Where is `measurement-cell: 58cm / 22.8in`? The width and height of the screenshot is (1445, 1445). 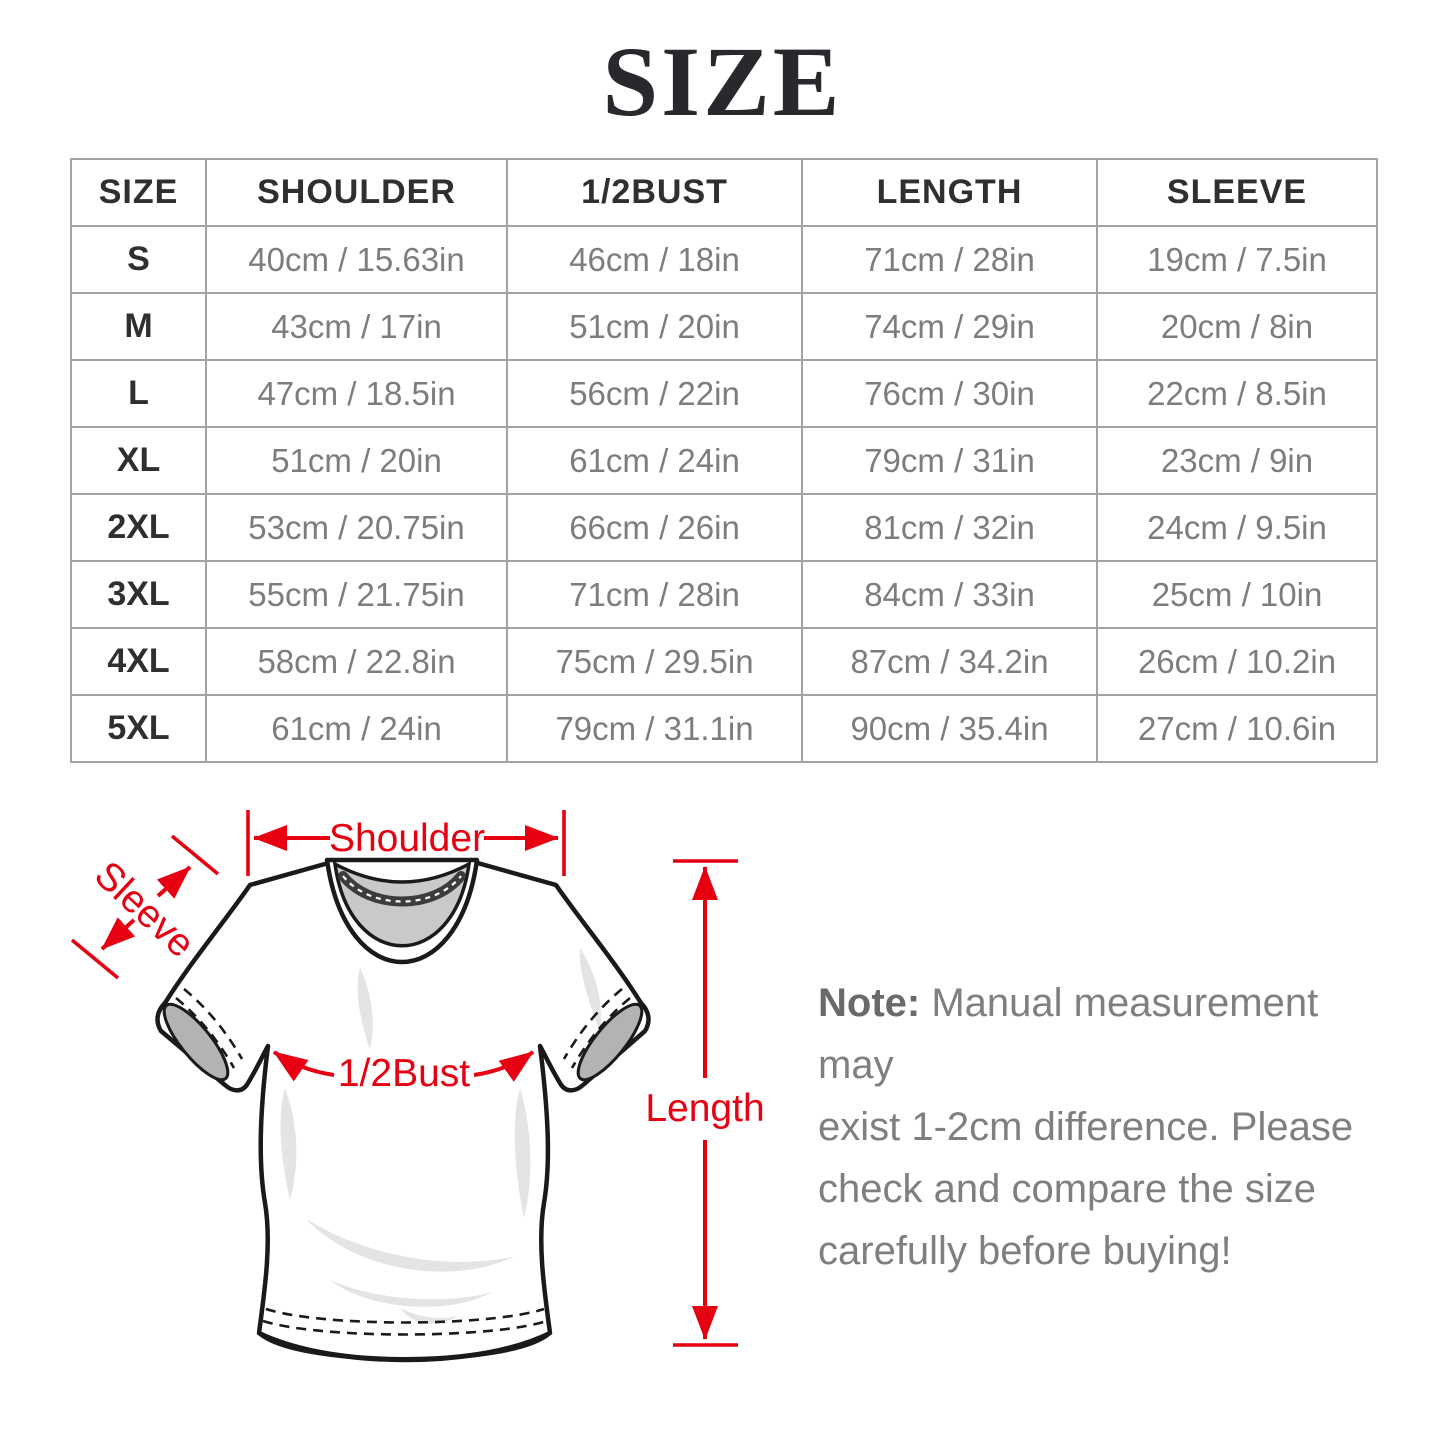 measurement-cell: 58cm / 22.8in is located at coordinates (356, 661).